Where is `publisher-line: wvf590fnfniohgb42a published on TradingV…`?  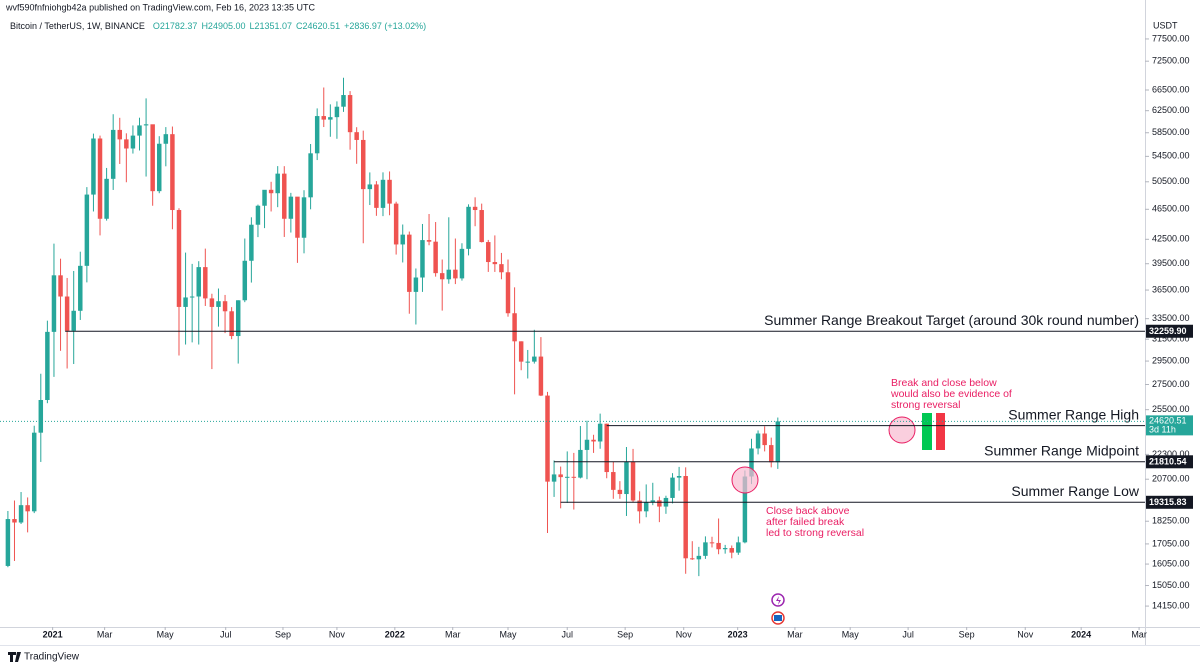 publisher-line: wvf590fnfniohgb42a published on TradingV… is located at coordinates (160, 7).